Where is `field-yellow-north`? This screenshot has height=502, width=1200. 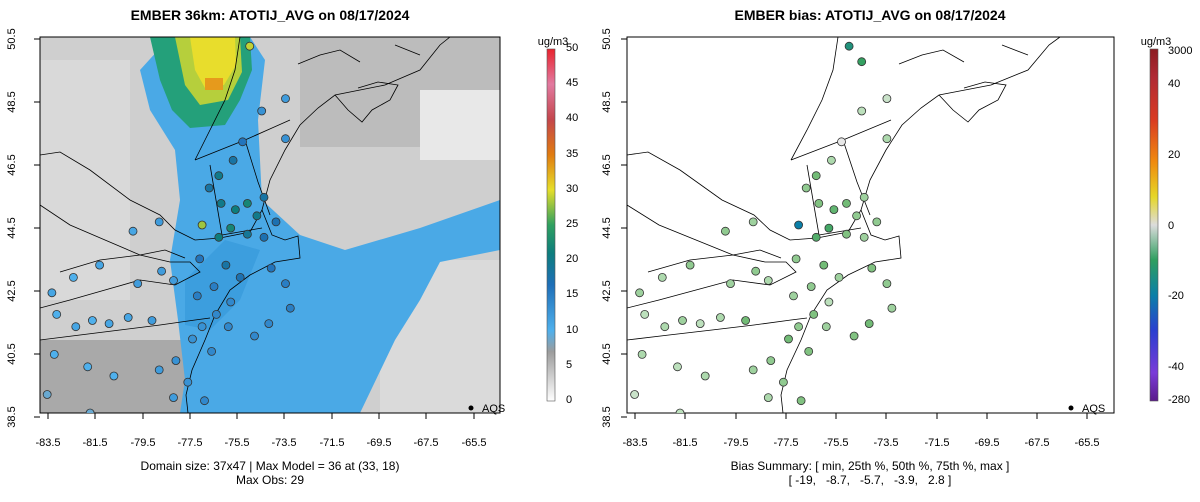 field-yellow-north is located at coordinates (213, 62).